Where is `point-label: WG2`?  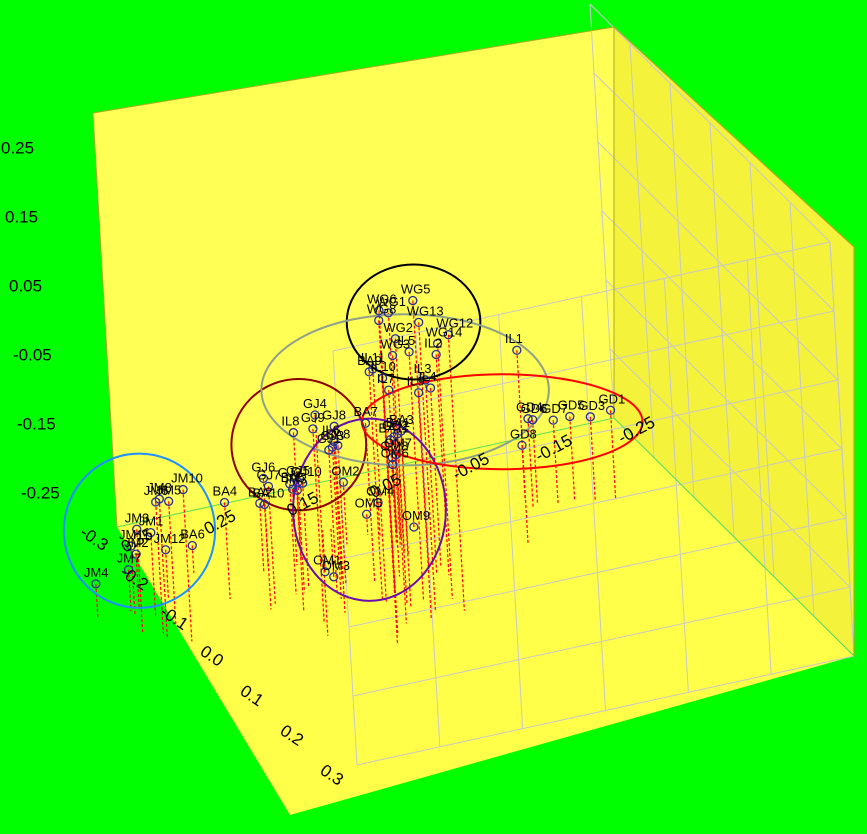
point-label: WG2 is located at coordinates (398, 327).